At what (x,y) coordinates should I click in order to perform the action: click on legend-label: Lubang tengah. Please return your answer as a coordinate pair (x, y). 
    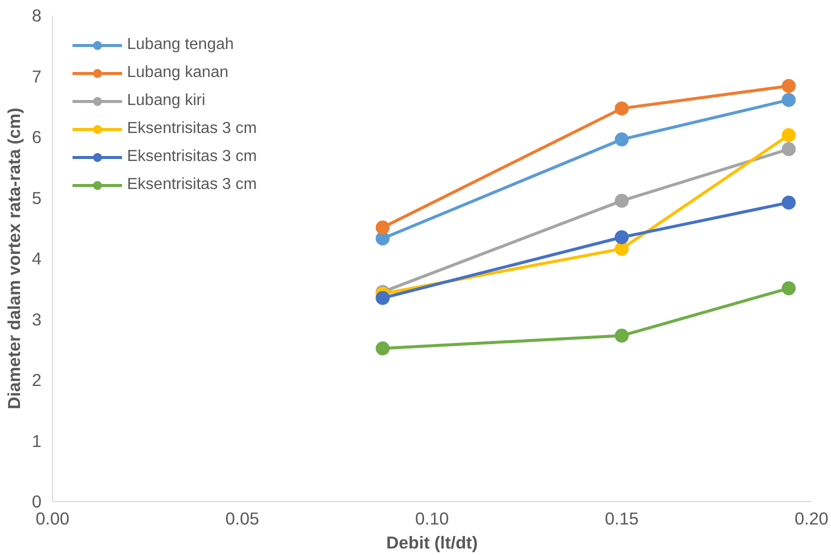
    Looking at the image, I should click on (180, 45).